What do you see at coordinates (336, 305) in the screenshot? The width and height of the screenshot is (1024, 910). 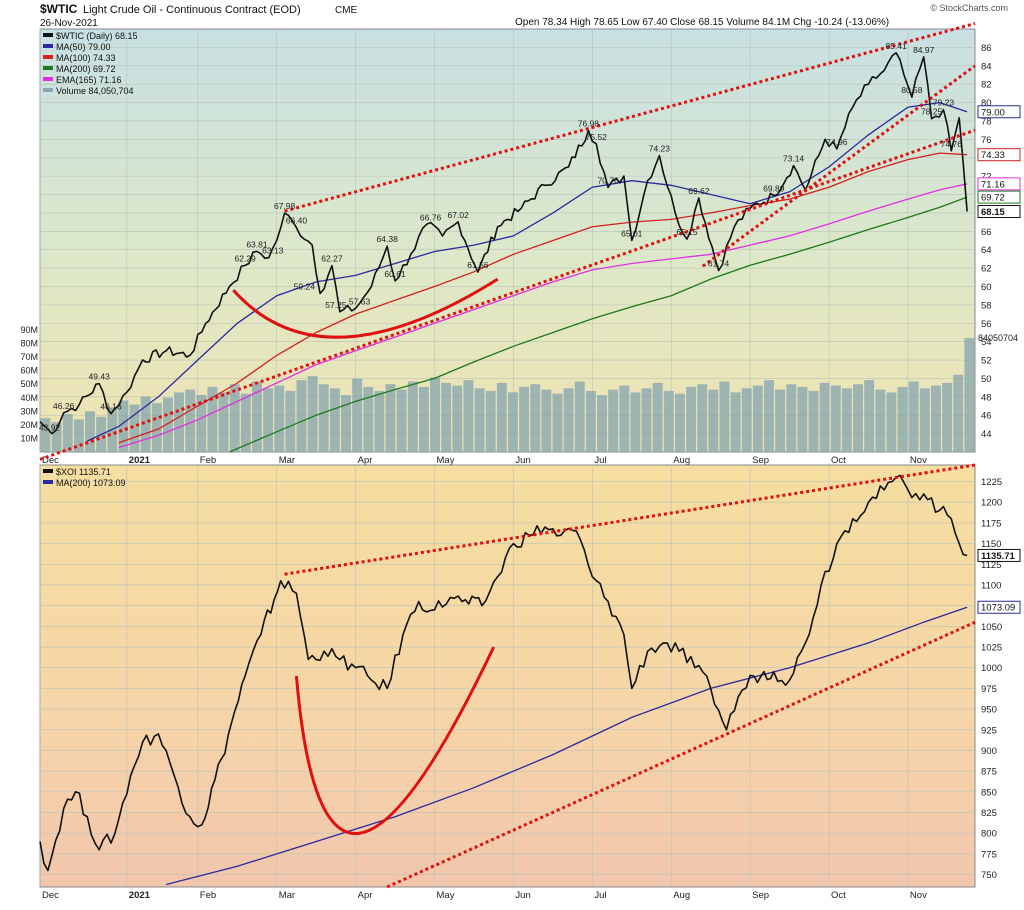 I see `data-label: 57.25` at bounding box center [336, 305].